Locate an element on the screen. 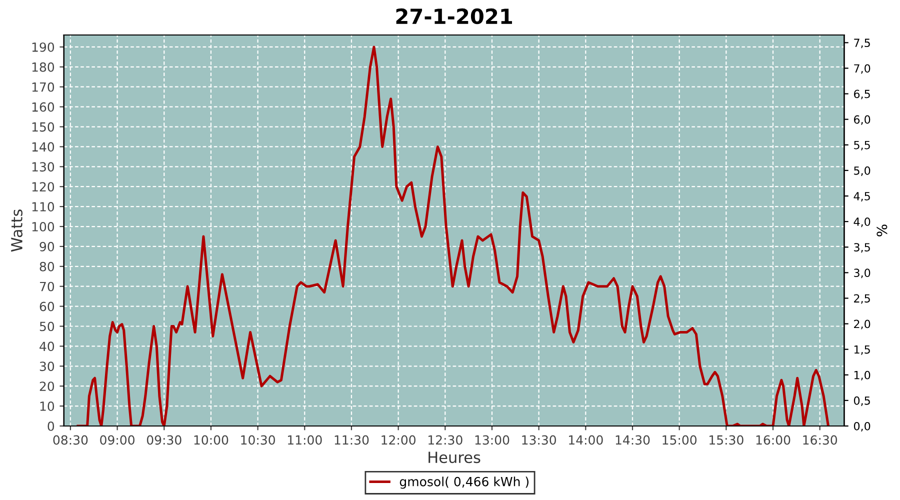 Image resolution: width=900 pixels, height=500 pixels. y2-tick-label: 7,5 is located at coordinates (862, 43).